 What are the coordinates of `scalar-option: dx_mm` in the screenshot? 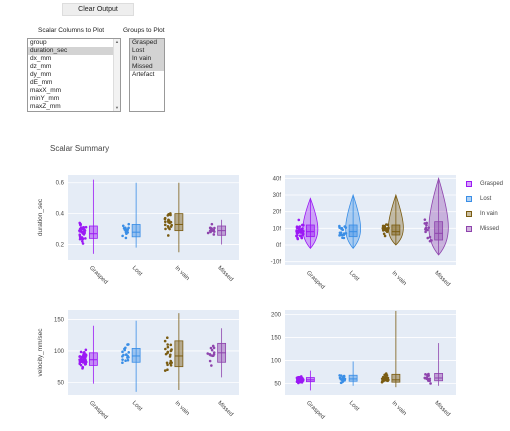 It's located at (41, 58).